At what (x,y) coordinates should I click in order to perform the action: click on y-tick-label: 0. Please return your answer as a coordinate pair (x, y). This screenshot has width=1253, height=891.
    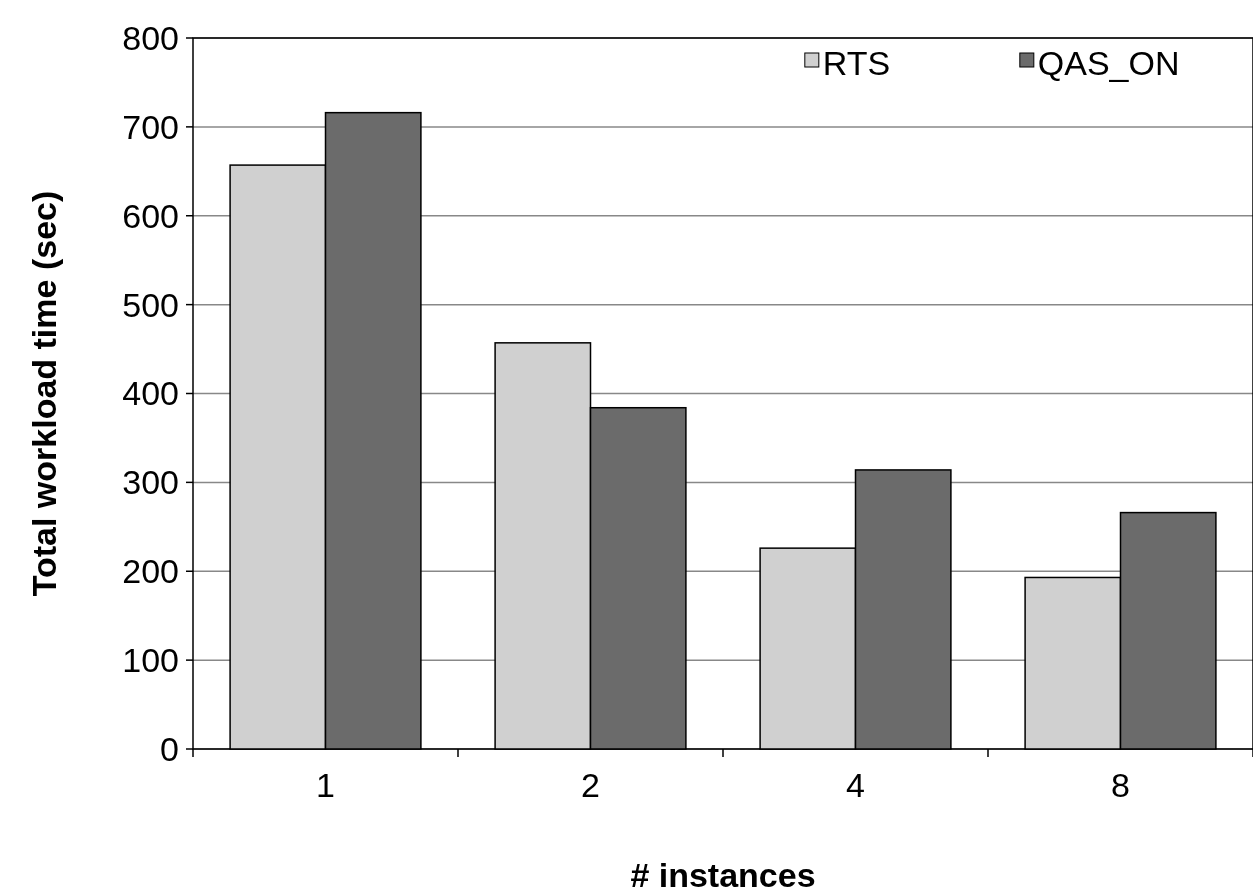
    Looking at the image, I should click on (169, 748).